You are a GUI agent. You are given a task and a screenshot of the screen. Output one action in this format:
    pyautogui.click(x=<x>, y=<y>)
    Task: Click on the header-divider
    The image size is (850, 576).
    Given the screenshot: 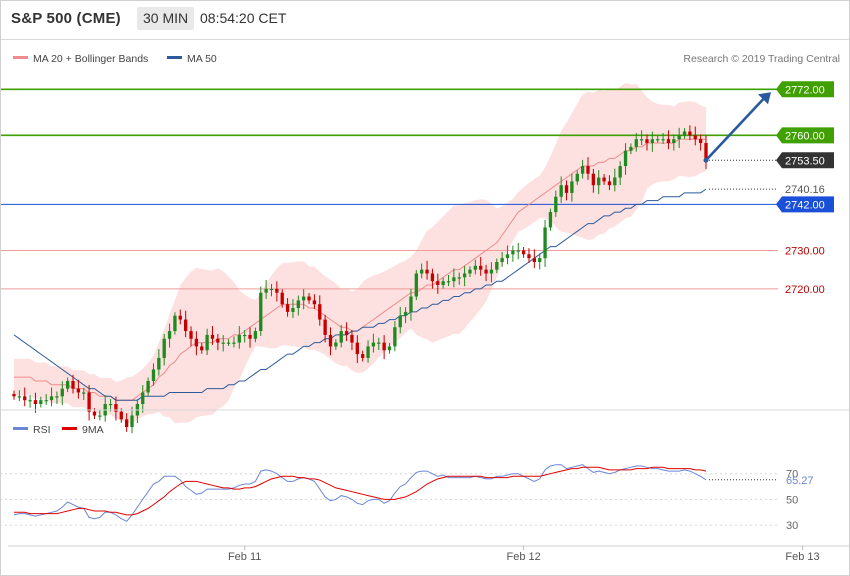 What is the action you would take?
    pyautogui.click(x=425, y=39)
    